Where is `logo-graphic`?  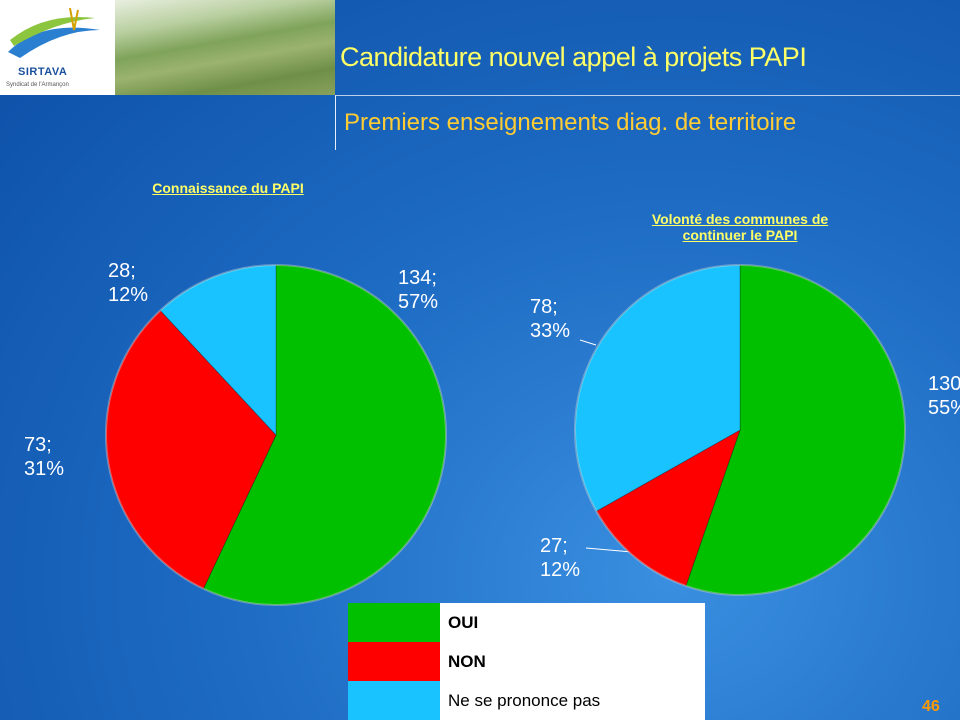
logo-graphic is located at coordinates (54, 32).